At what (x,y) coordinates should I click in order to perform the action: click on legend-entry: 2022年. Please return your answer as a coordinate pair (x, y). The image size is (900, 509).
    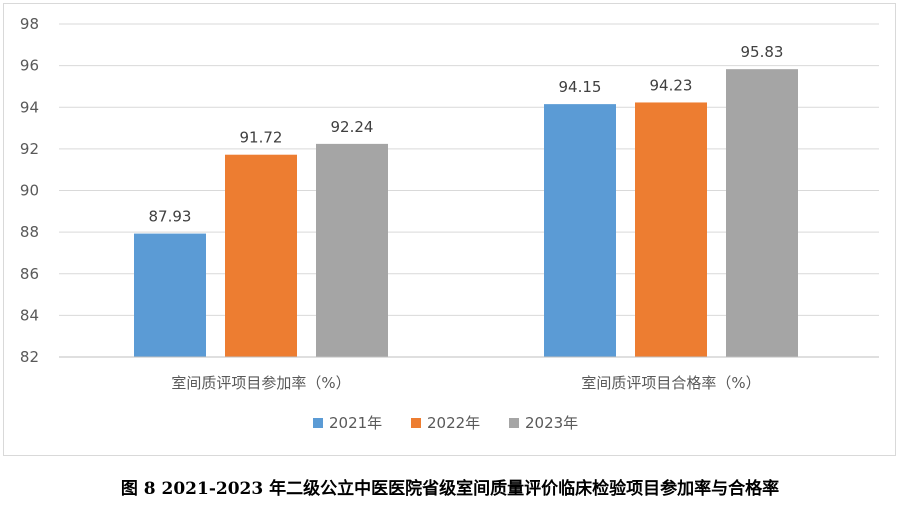
    Looking at the image, I should click on (453, 423).